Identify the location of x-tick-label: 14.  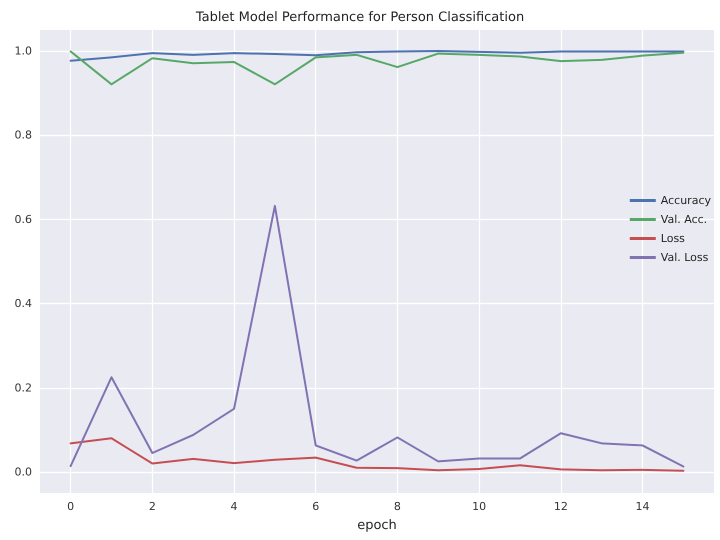
(643, 506).